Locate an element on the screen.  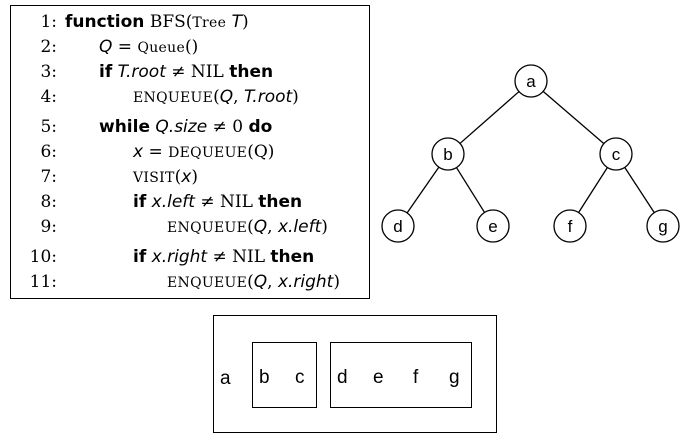
code-text: ENQUEUE(Q, x.left) is located at coordinates (247, 227).